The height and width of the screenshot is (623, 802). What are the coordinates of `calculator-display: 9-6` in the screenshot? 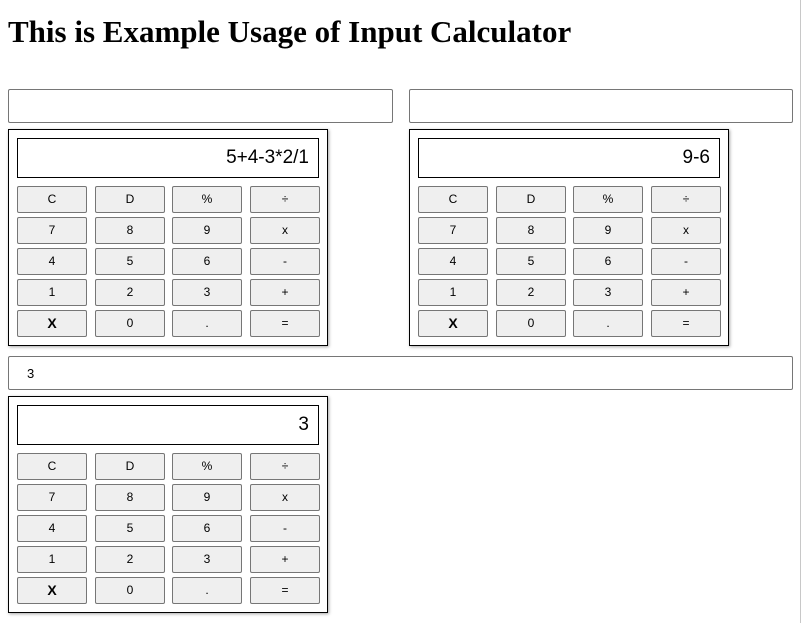 It's located at (569, 158).